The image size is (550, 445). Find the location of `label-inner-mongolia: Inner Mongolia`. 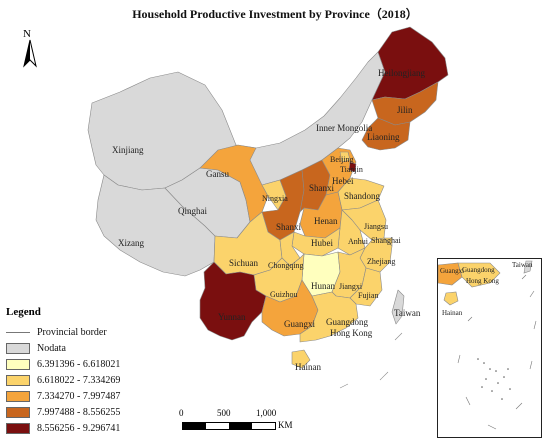

label-inner-mongolia: Inner Mongolia is located at coordinates (344, 128).